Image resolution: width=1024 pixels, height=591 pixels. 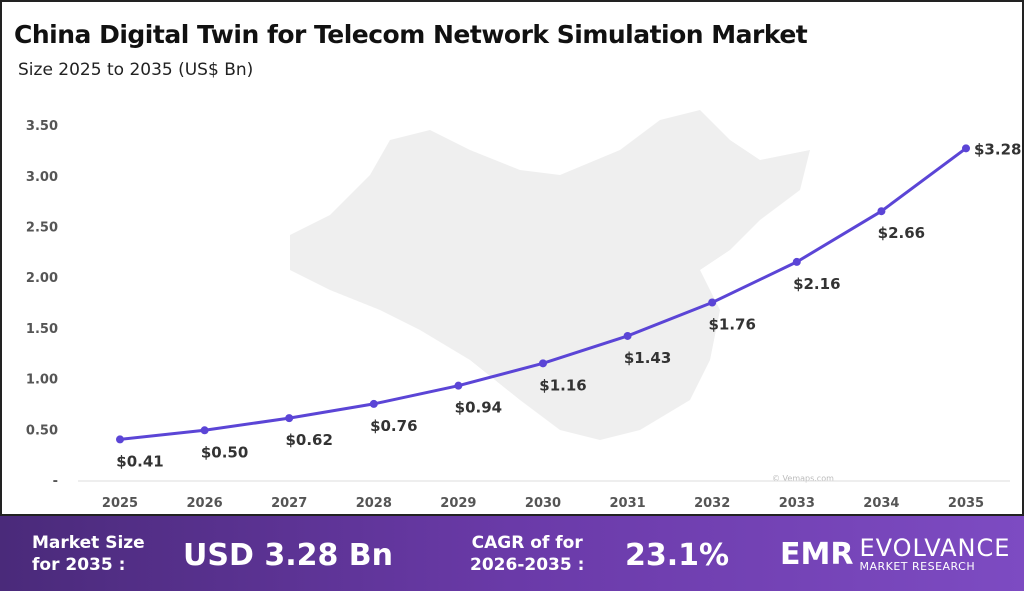 What do you see at coordinates (677, 555) in the screenshot?
I see `cagr-value: 23.1%` at bounding box center [677, 555].